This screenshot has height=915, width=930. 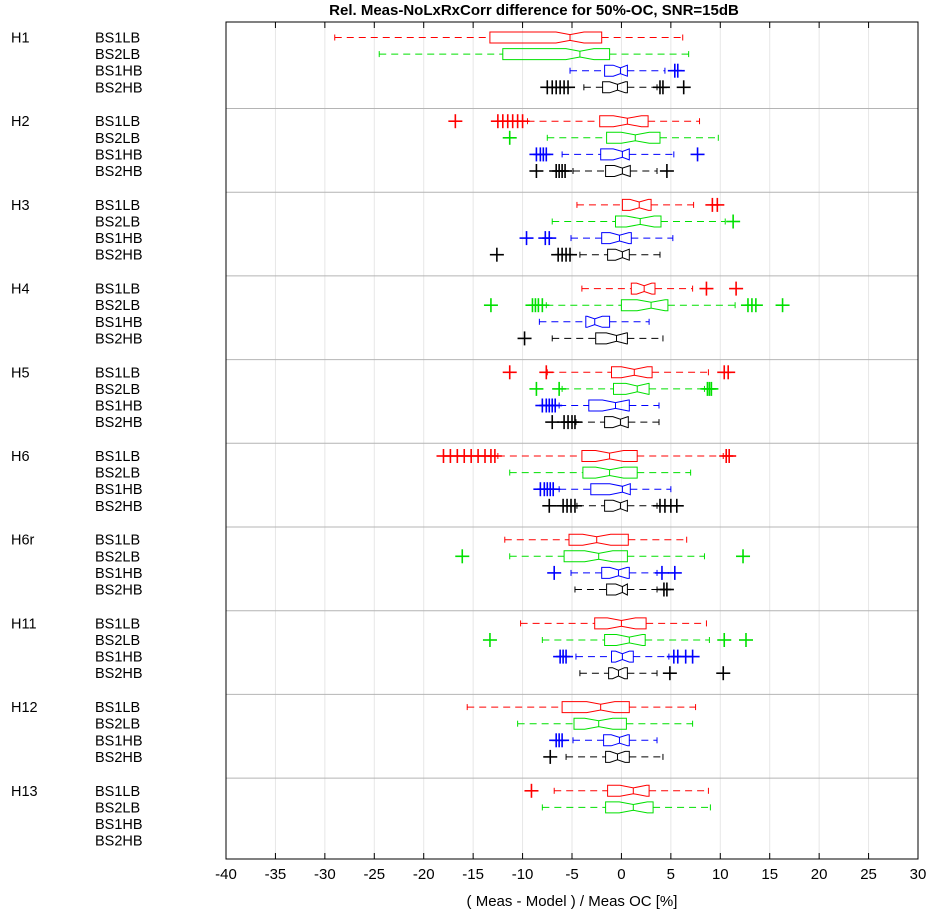 I want to click on x-axis-label: ( Meas - Model ) / Meas OC [%], so click(x=572, y=901).